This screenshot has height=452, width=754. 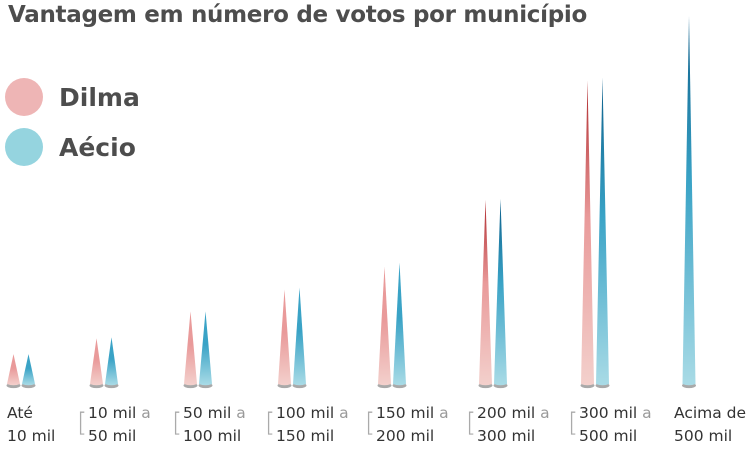 I want to click on category-label: [10 mil a 50 mil, so click(x=114, y=425).